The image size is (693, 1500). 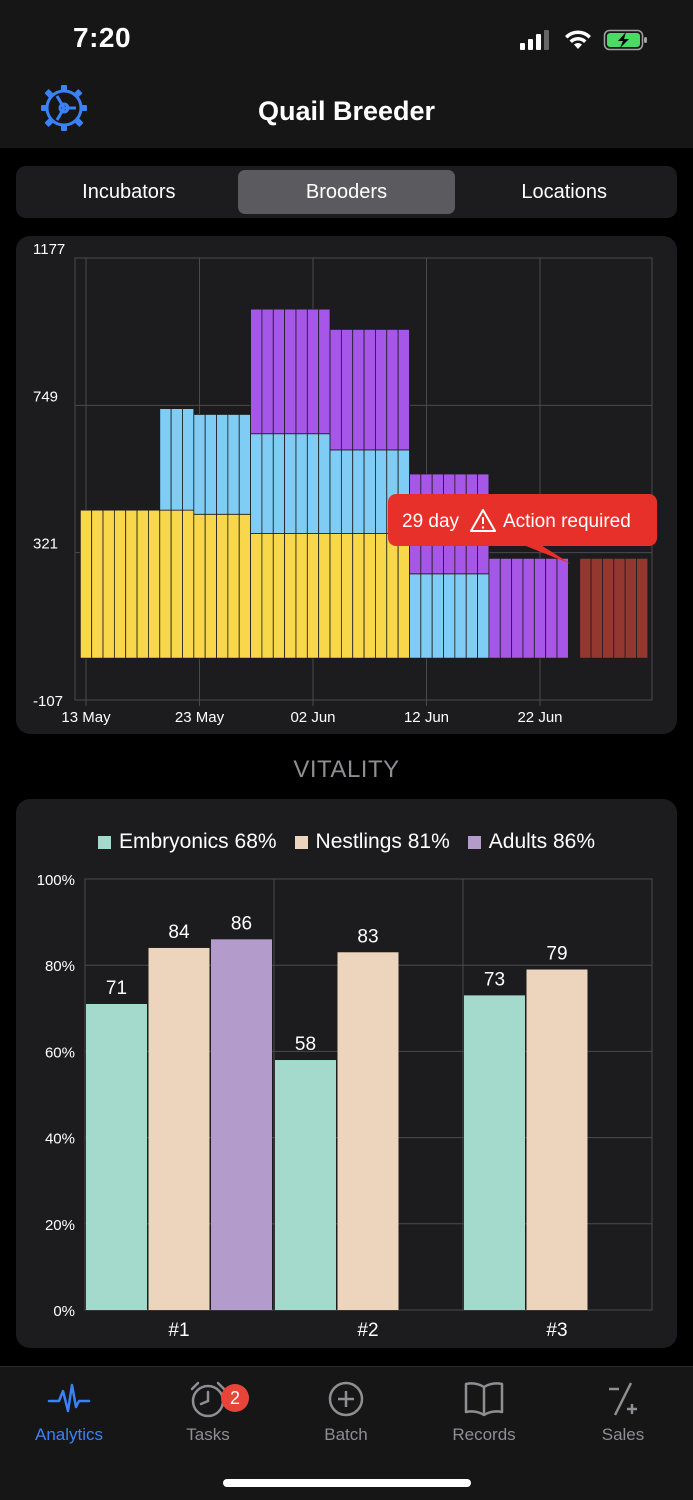 What do you see at coordinates (484, 1434) in the screenshot?
I see `tab-label-records: Records` at bounding box center [484, 1434].